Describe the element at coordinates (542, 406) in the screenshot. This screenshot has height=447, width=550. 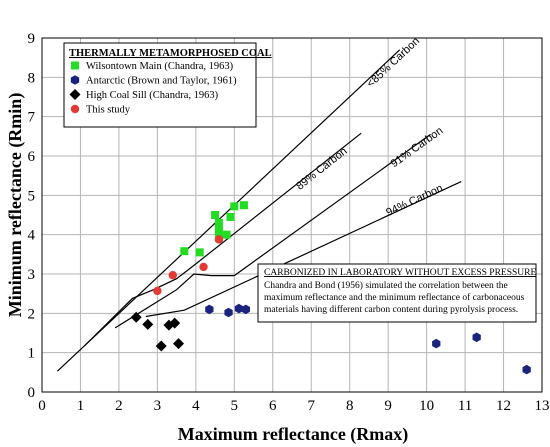
I see `x-tick-label: 13` at that location.